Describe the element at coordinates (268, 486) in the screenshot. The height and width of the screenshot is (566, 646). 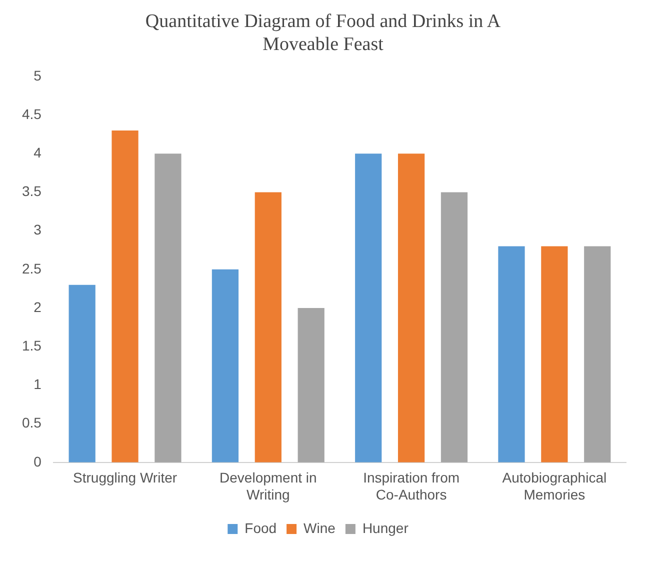
I see `x-tick-label: Development in Writing` at that location.